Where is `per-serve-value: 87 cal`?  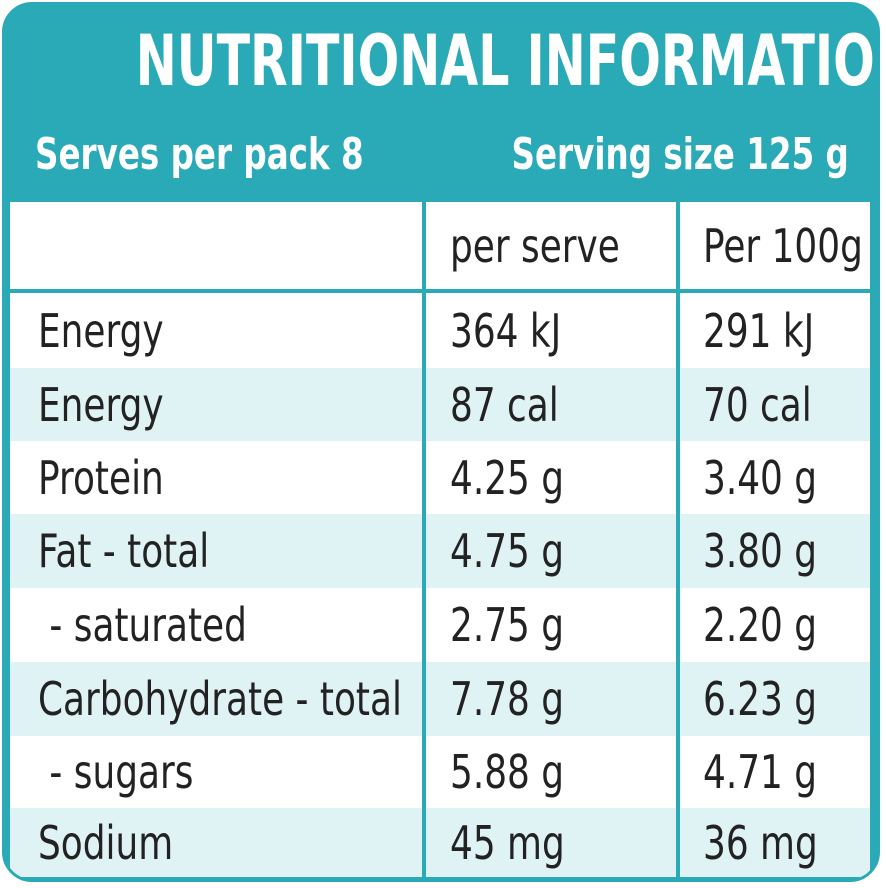
per-serve-value: 87 cal is located at coordinates (504, 404).